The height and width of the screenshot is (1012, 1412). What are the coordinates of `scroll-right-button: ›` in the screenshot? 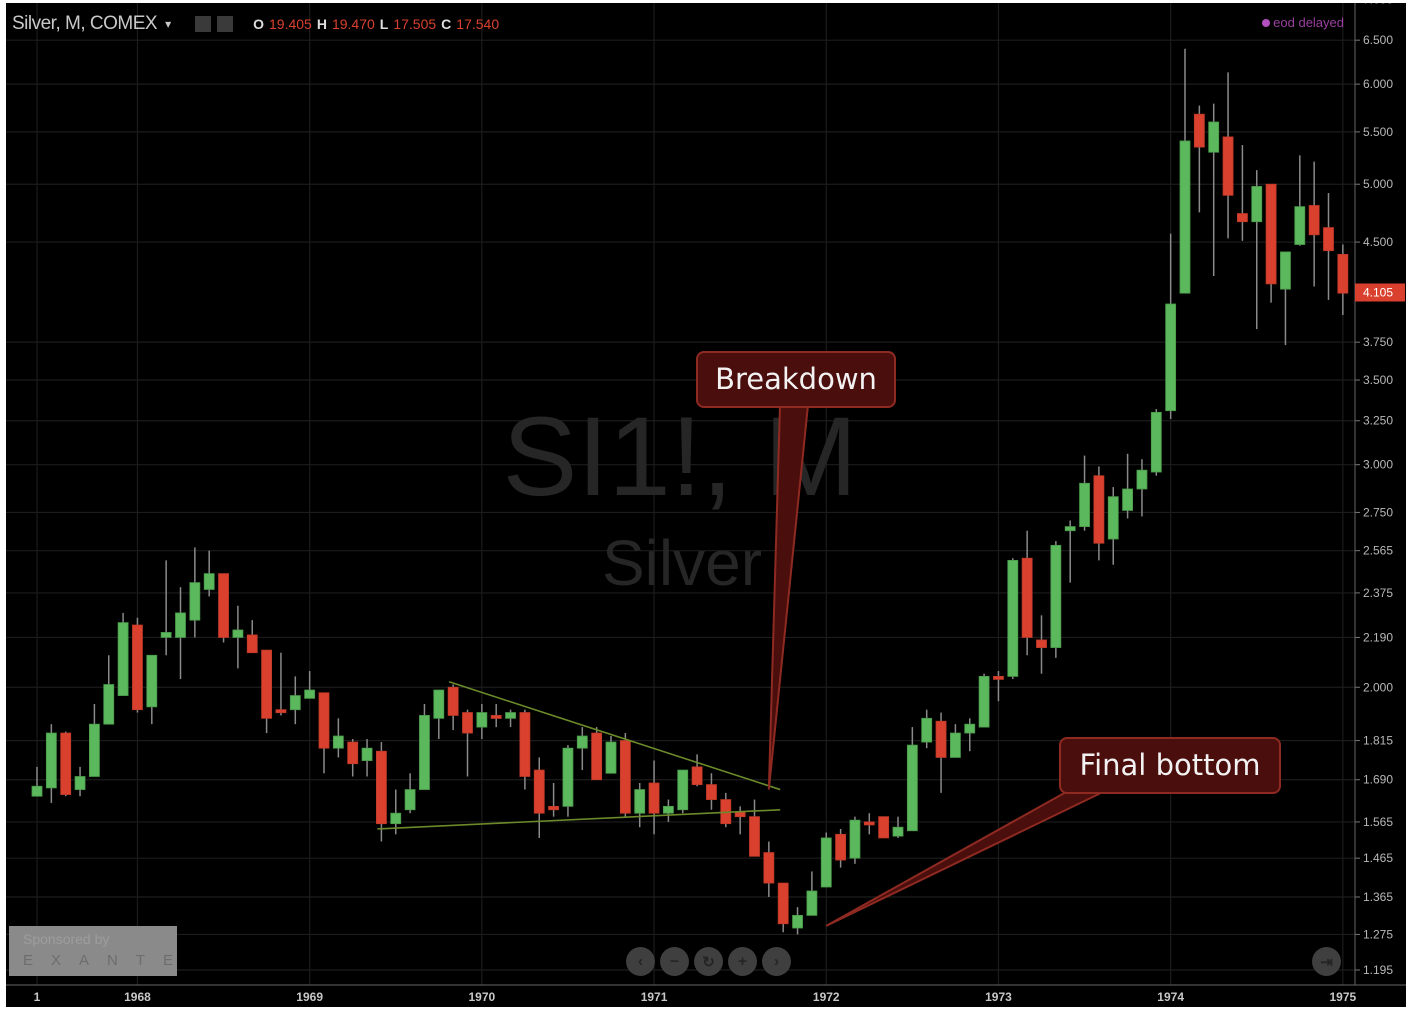 It's located at (776, 961).